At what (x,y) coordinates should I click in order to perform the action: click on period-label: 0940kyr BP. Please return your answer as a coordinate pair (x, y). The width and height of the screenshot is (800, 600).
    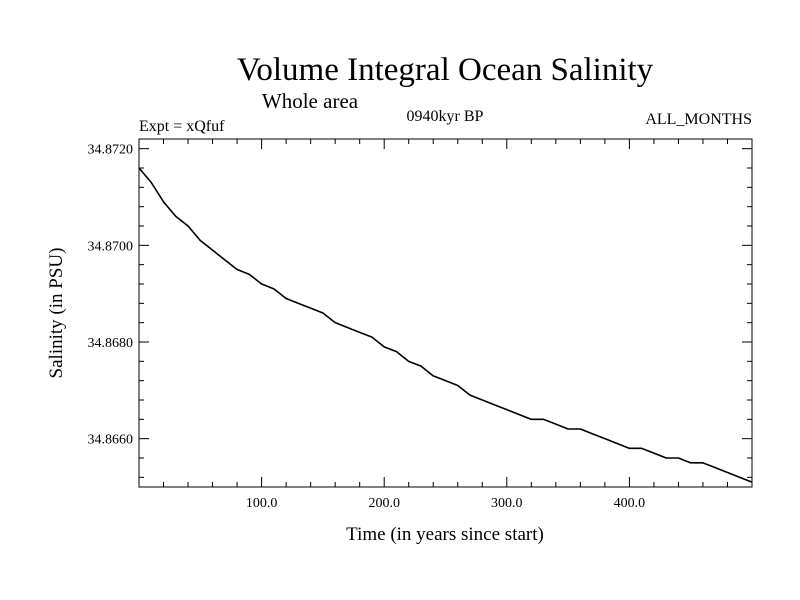
    Looking at the image, I should click on (445, 116).